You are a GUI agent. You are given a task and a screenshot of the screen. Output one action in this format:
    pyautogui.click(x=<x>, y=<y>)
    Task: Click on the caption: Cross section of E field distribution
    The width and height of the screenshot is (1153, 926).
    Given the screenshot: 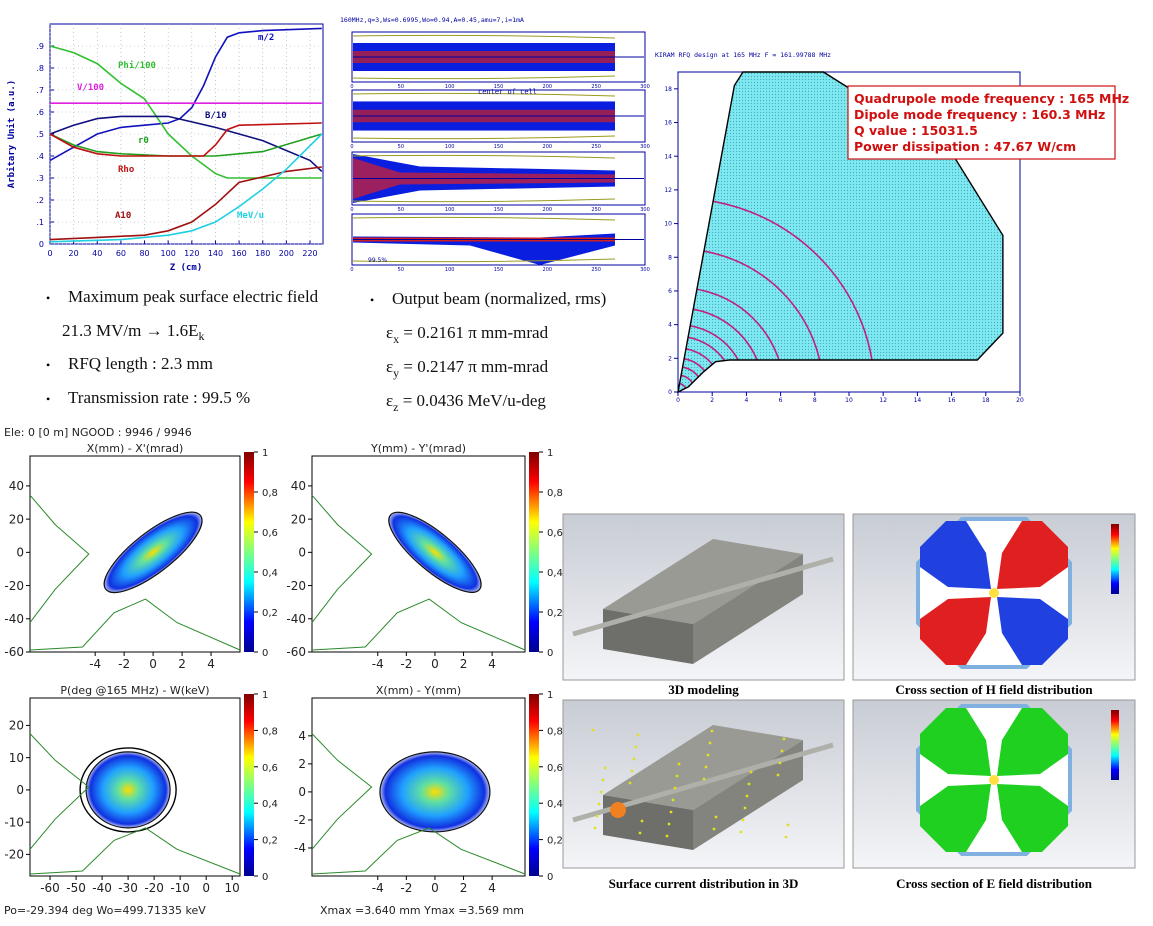 What is the action you would take?
    pyautogui.click(x=994, y=883)
    